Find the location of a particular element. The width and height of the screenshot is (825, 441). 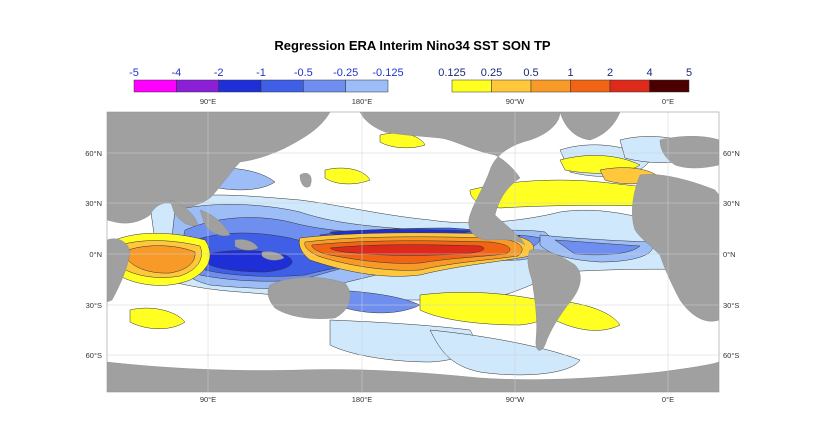

colorbar-positive: 0.125 0.25 0.5 1 2 4 5 is located at coordinates (565, 80).